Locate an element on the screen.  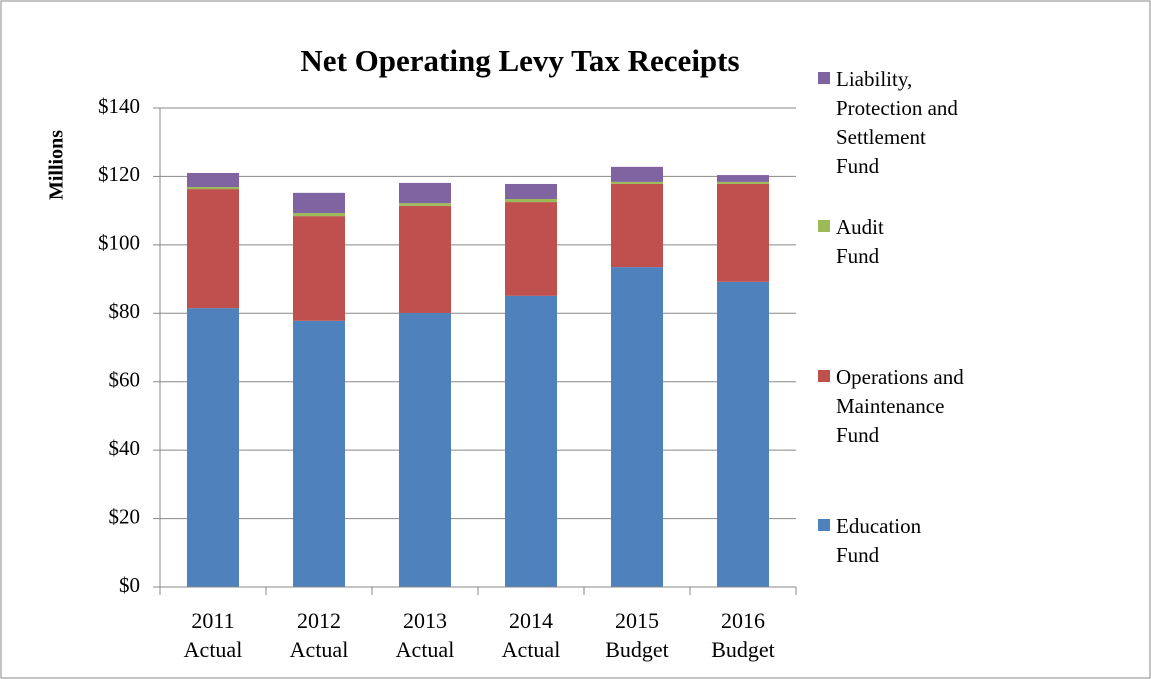
y-tick-label: $140 is located at coordinates (119, 106).